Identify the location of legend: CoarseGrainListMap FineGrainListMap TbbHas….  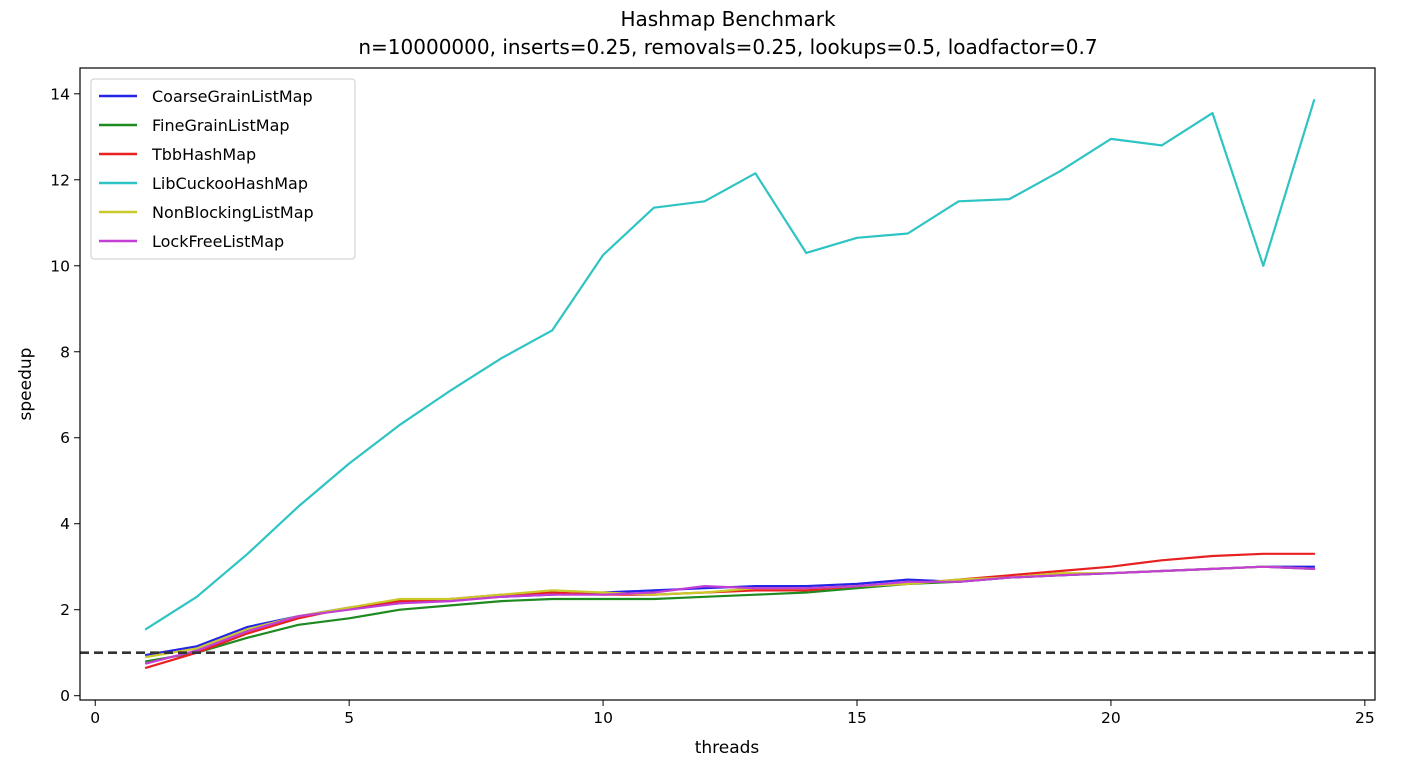
(223, 169).